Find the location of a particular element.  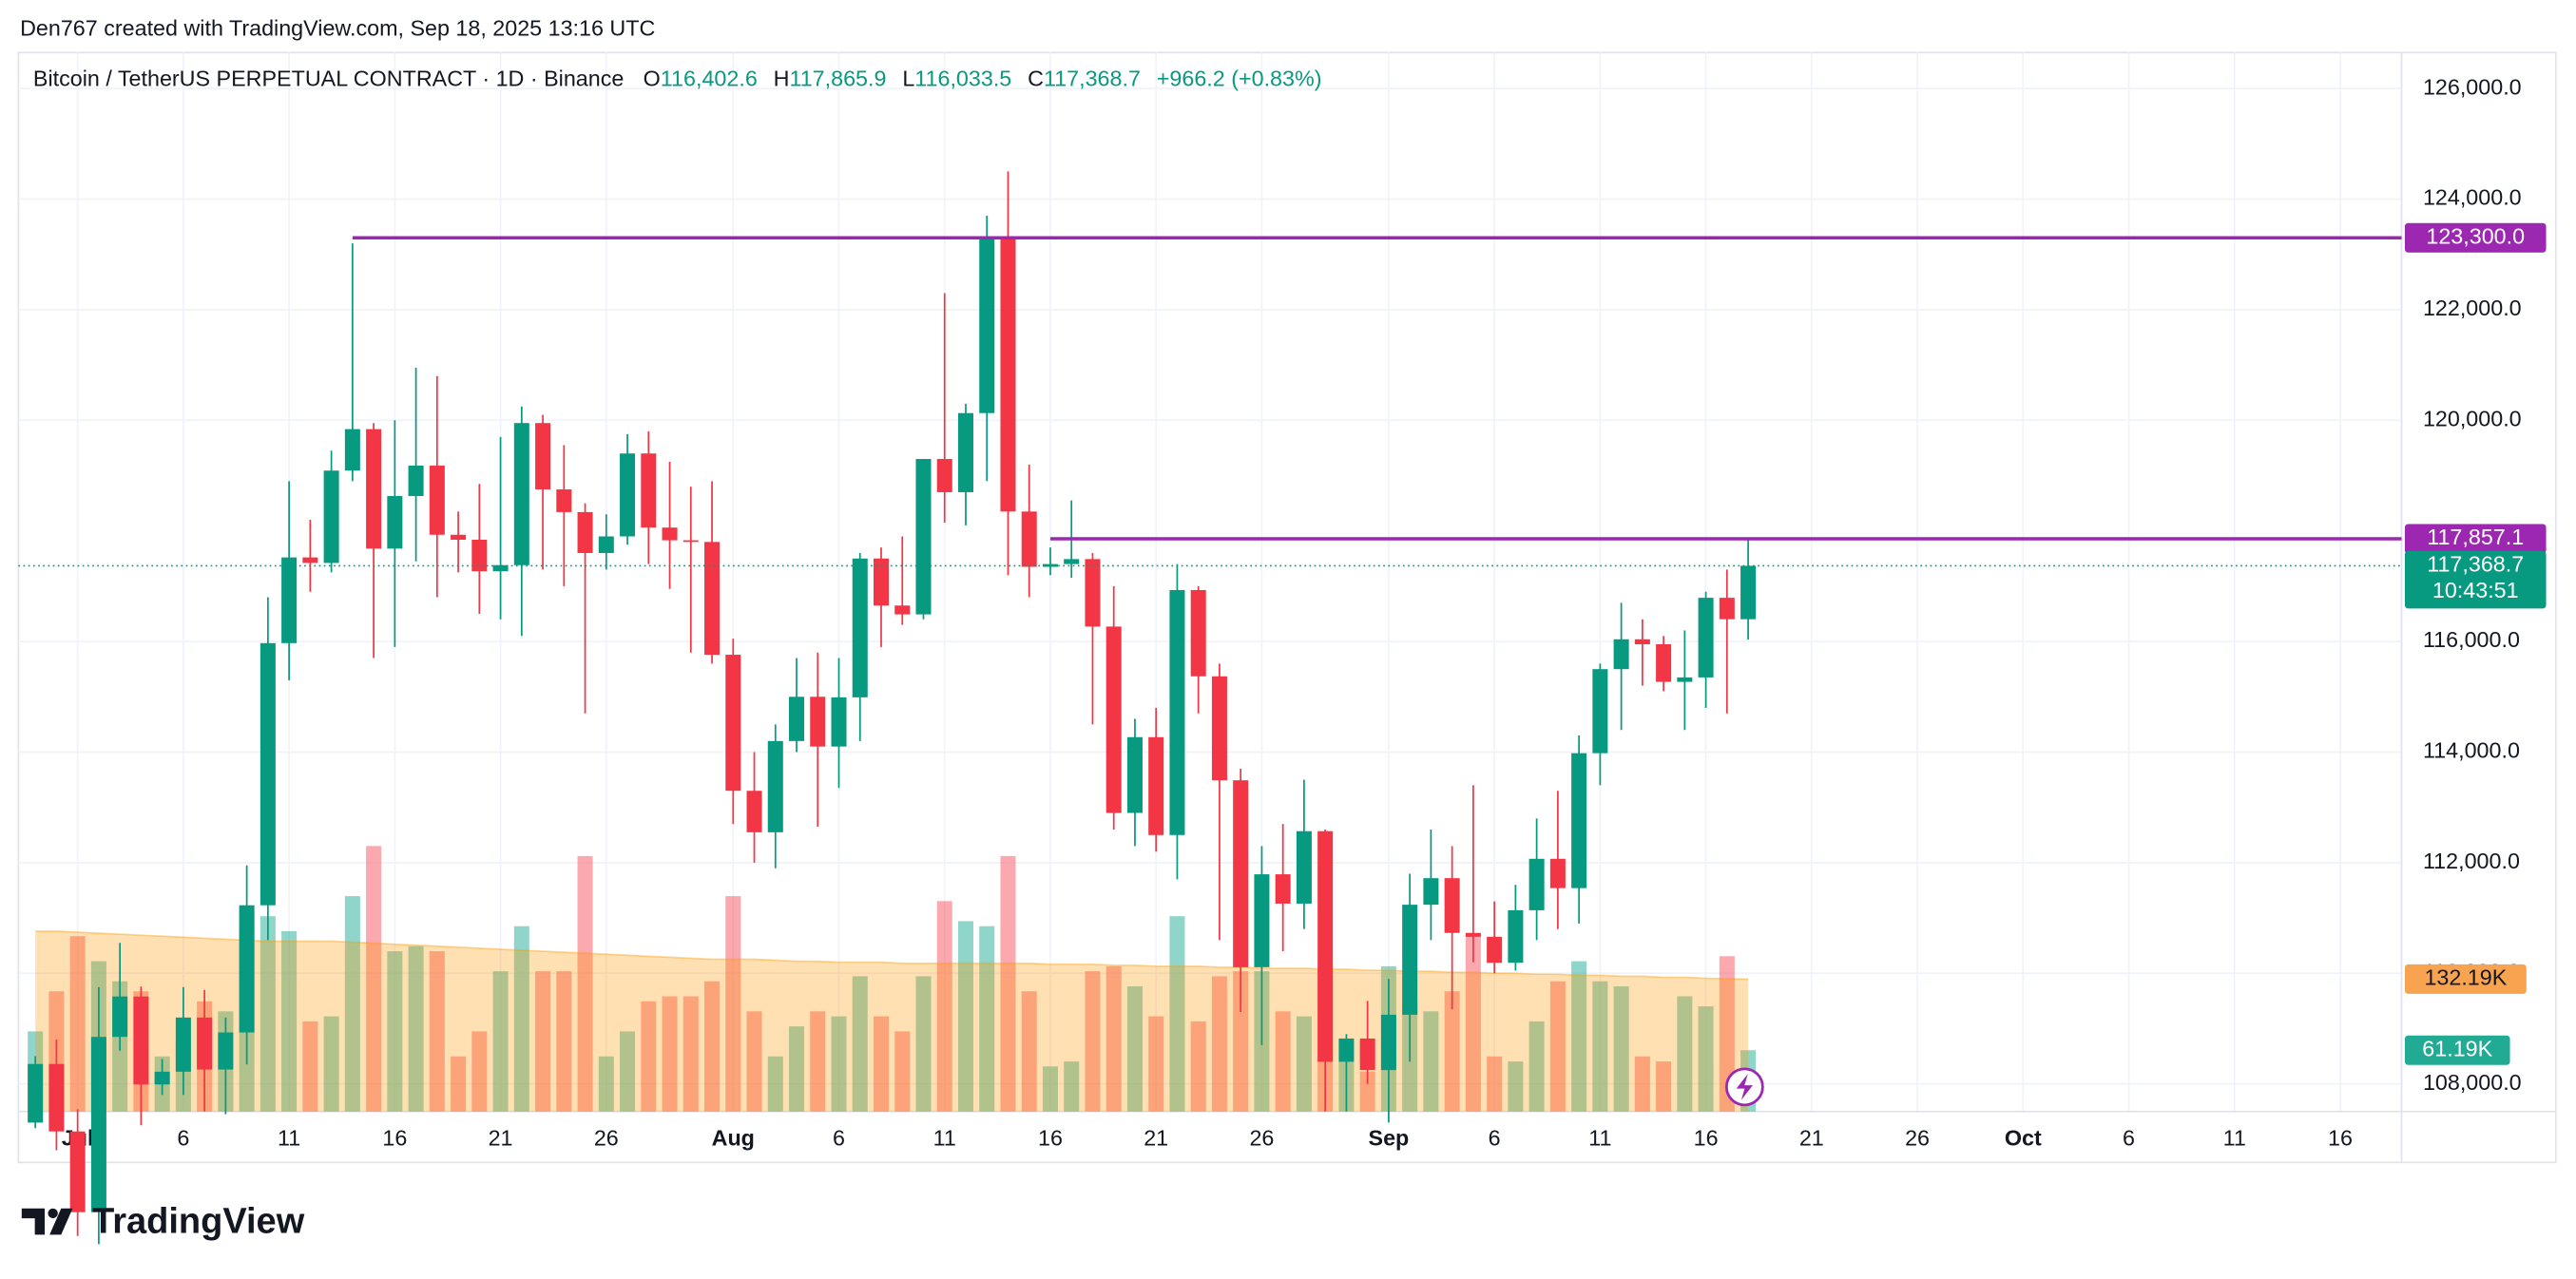

legend-value: 117,368.7 is located at coordinates (1092, 79).